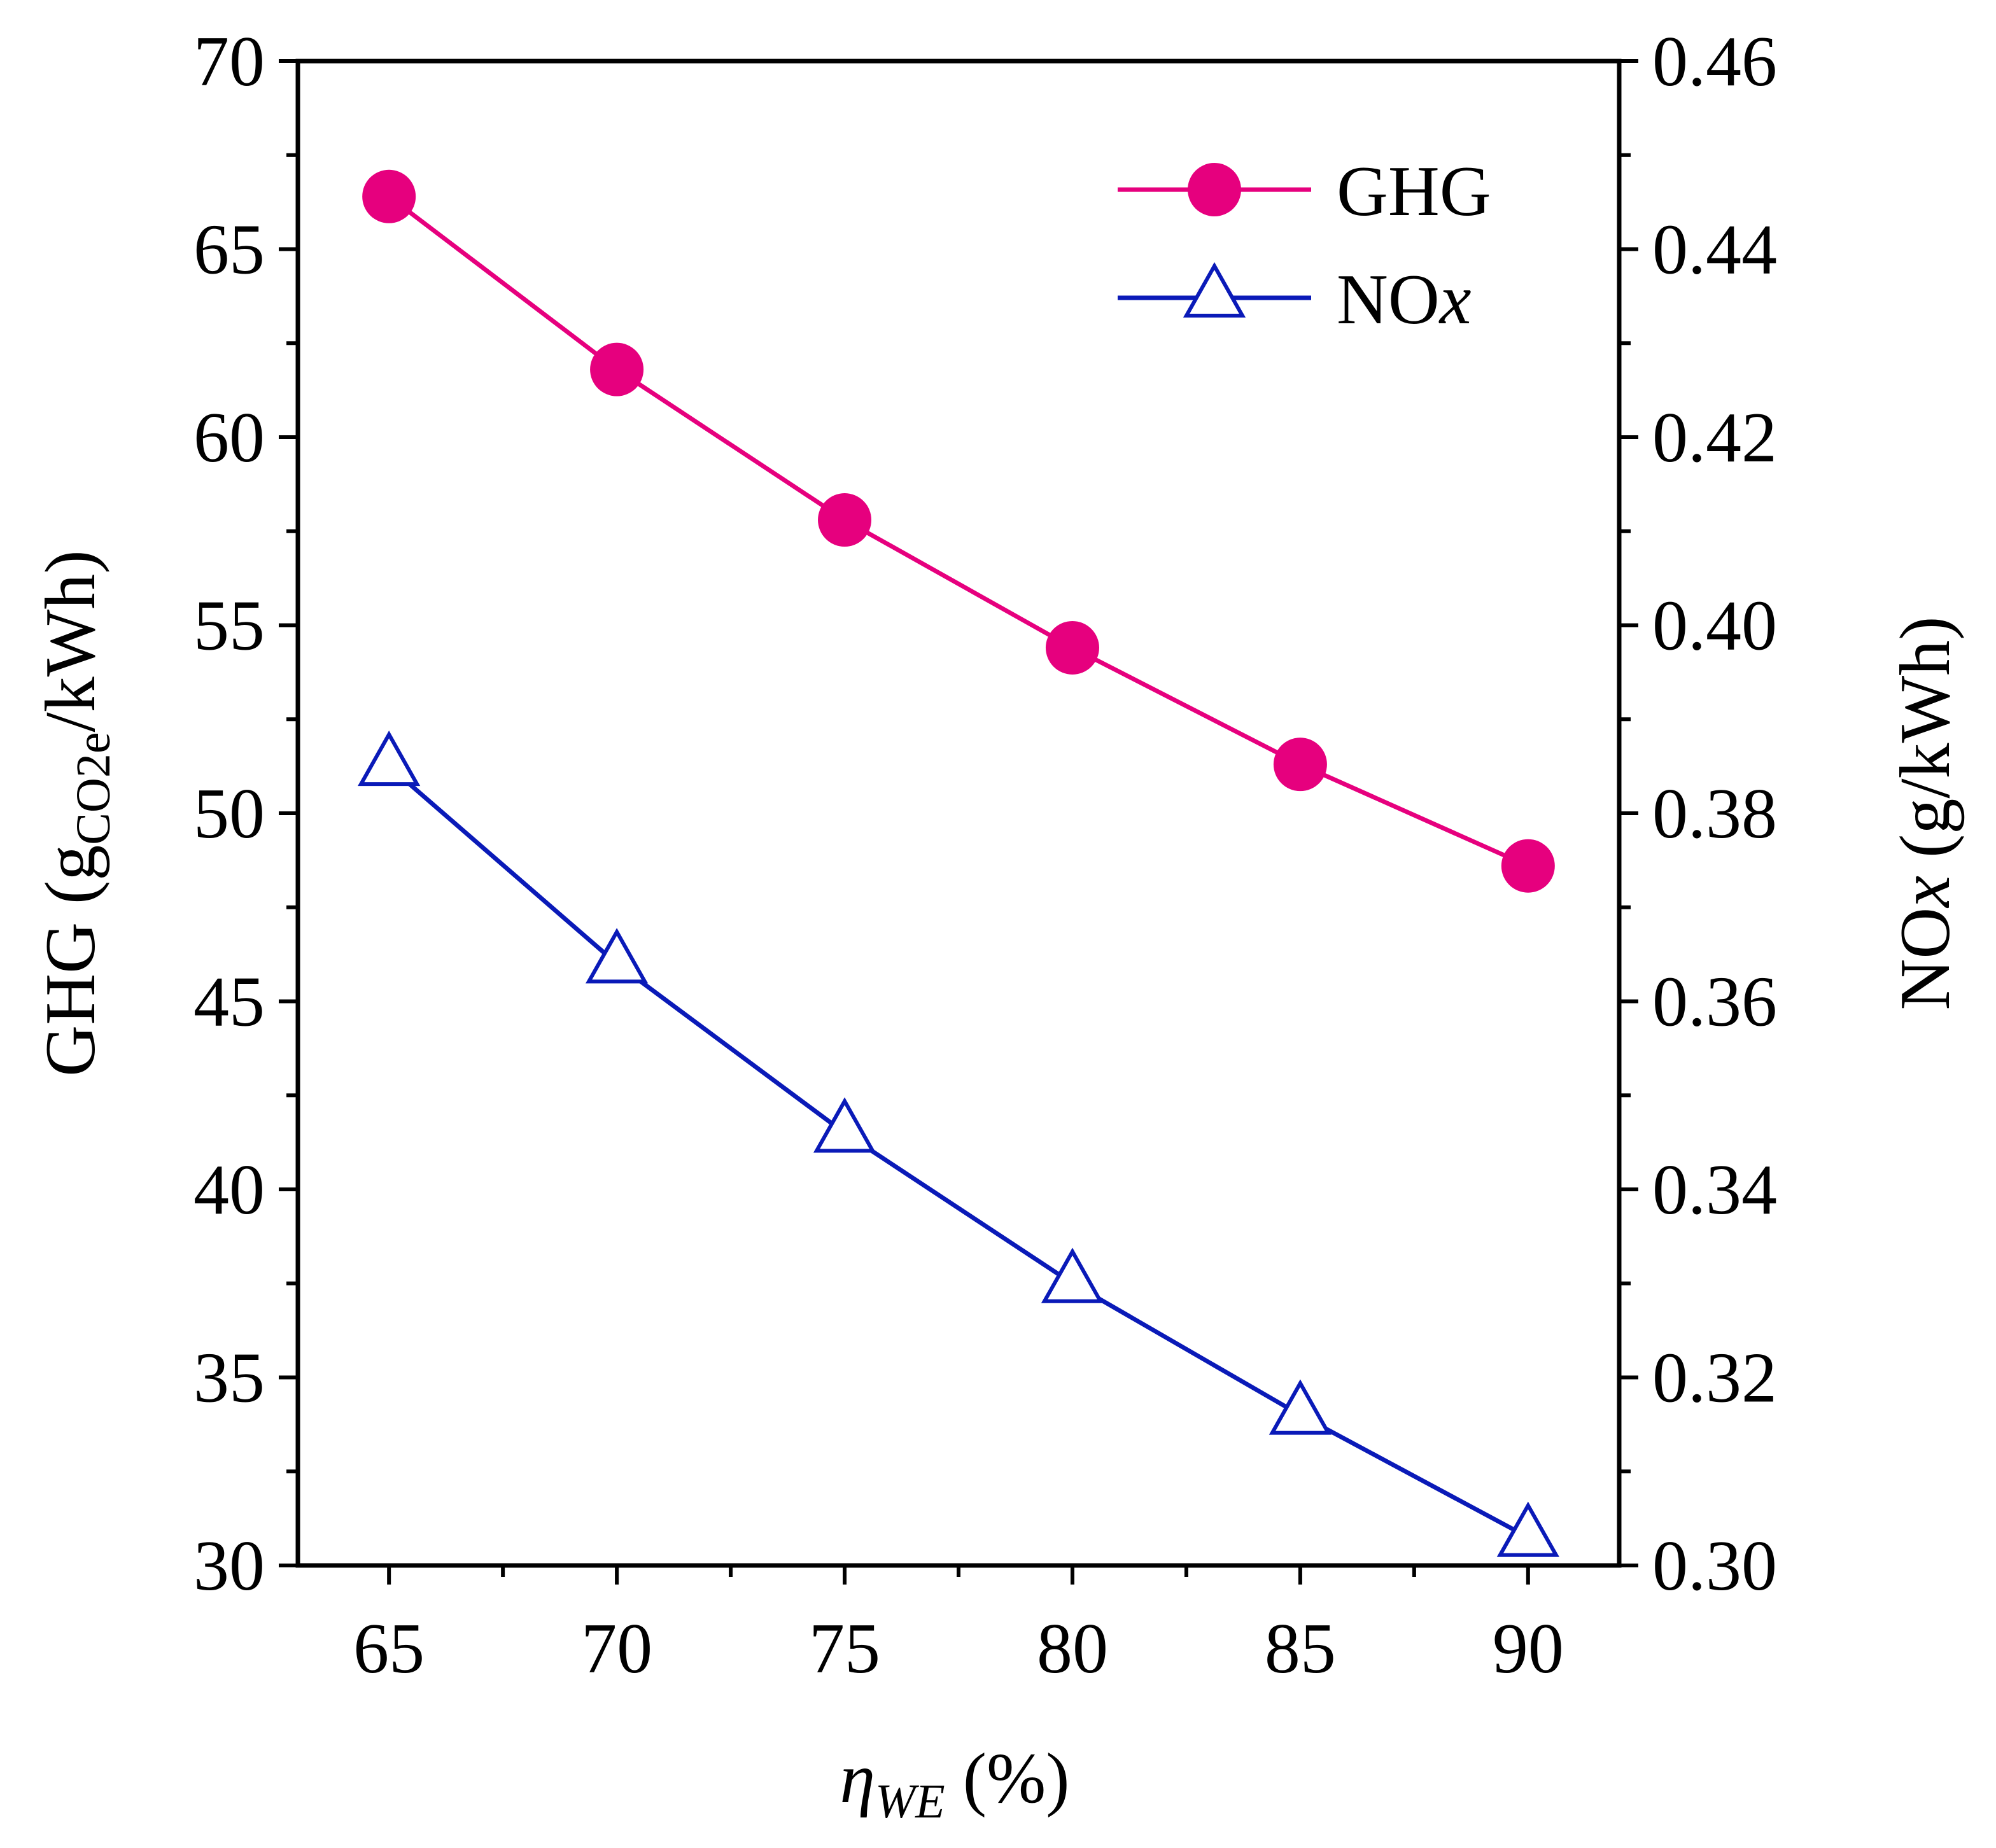  I want to click on y-right-tick-label: 0.44, so click(1715, 250).